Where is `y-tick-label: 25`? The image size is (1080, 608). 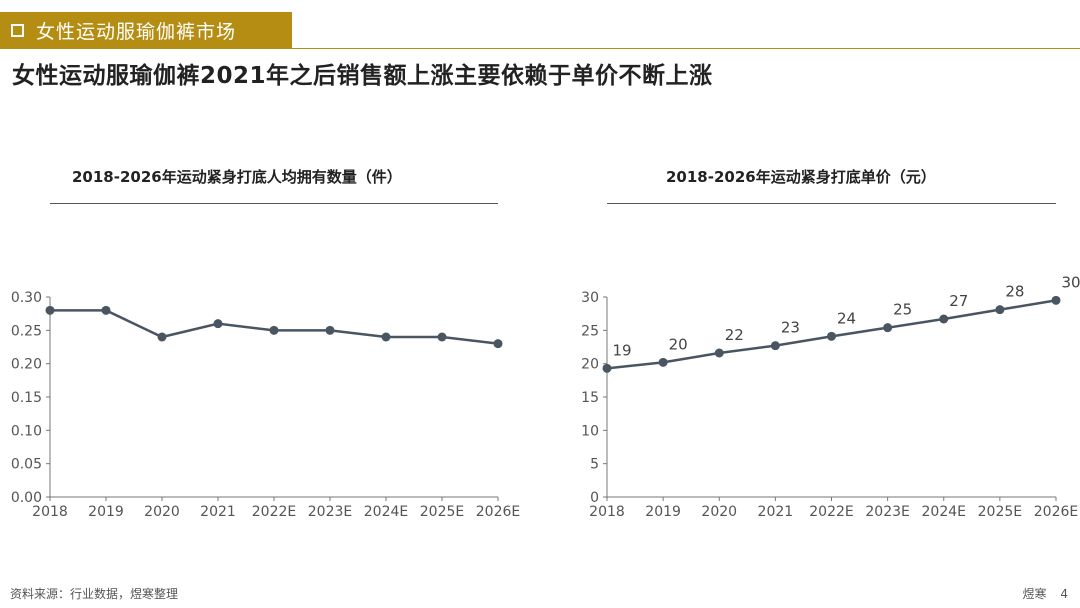
y-tick-label: 25 is located at coordinates (590, 331).